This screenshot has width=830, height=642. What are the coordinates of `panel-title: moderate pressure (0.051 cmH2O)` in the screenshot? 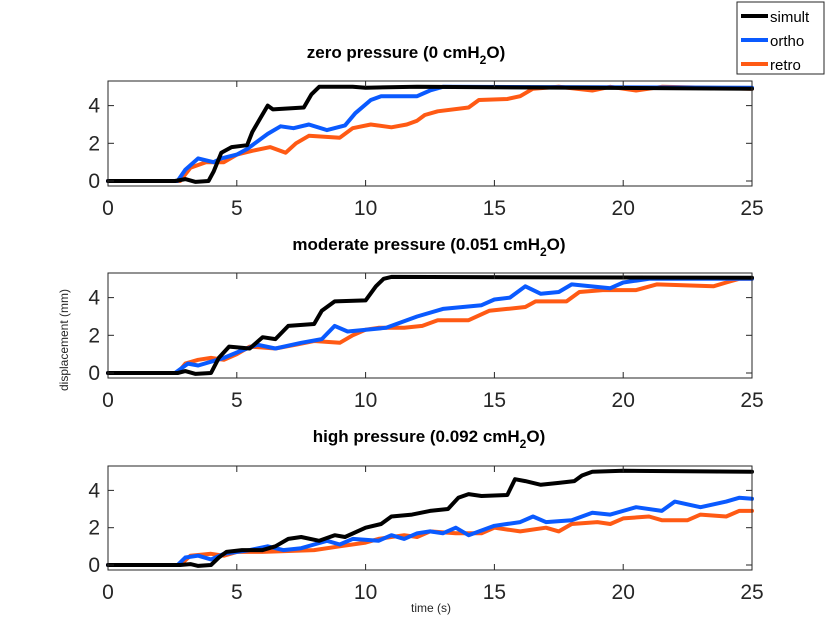 It's located at (428, 247).